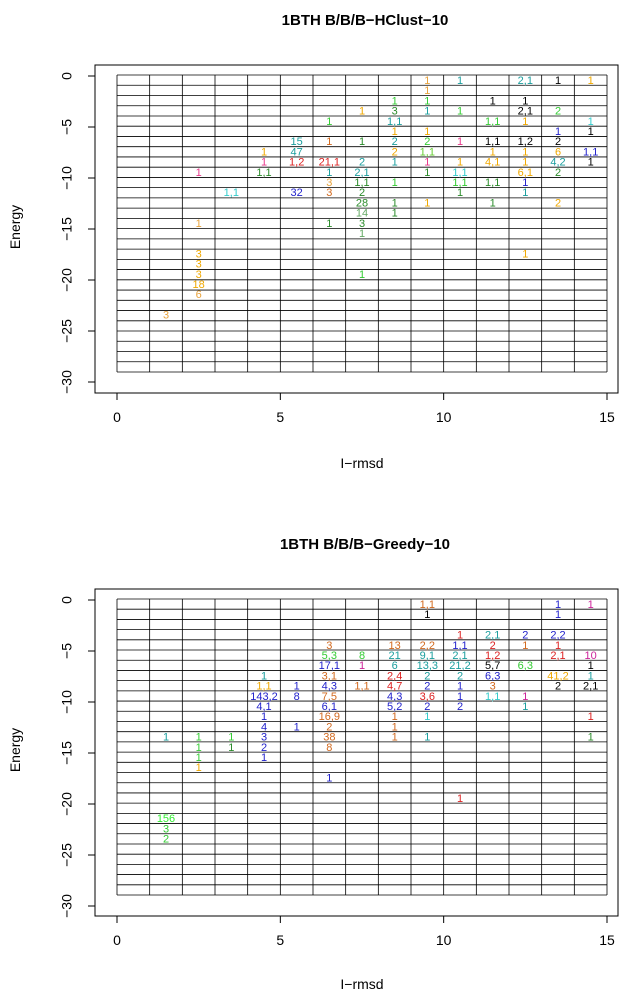 This screenshot has height=994, width=625. What do you see at coordinates (525, 173) in the screenshot?
I see `data-label: 6,1` at bounding box center [525, 173].